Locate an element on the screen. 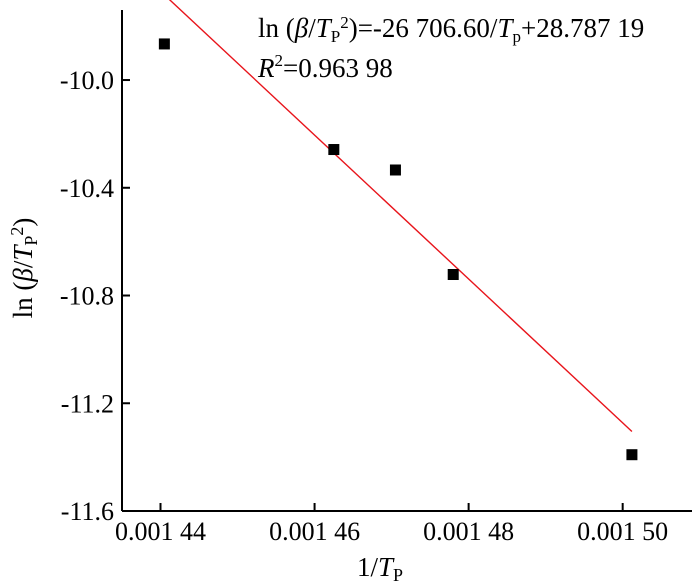 The height and width of the screenshot is (583, 700). x-tick-label: 0.001 44 is located at coordinates (160, 531).